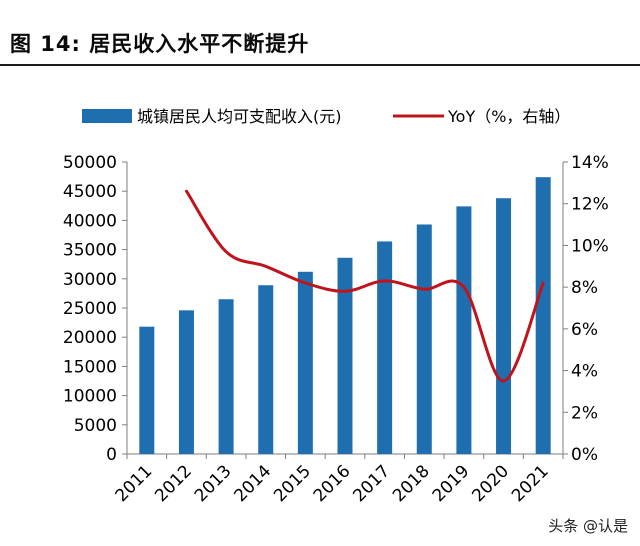  I want to click on figure-title: 图 14: 居民收入水平不断提升, so click(160, 44).